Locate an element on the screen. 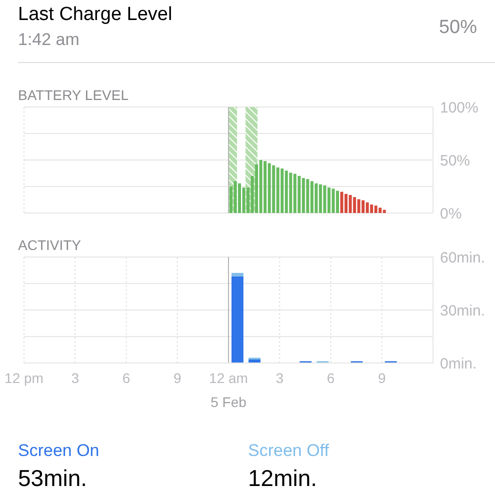  text: Screen On is located at coordinates (59, 451).